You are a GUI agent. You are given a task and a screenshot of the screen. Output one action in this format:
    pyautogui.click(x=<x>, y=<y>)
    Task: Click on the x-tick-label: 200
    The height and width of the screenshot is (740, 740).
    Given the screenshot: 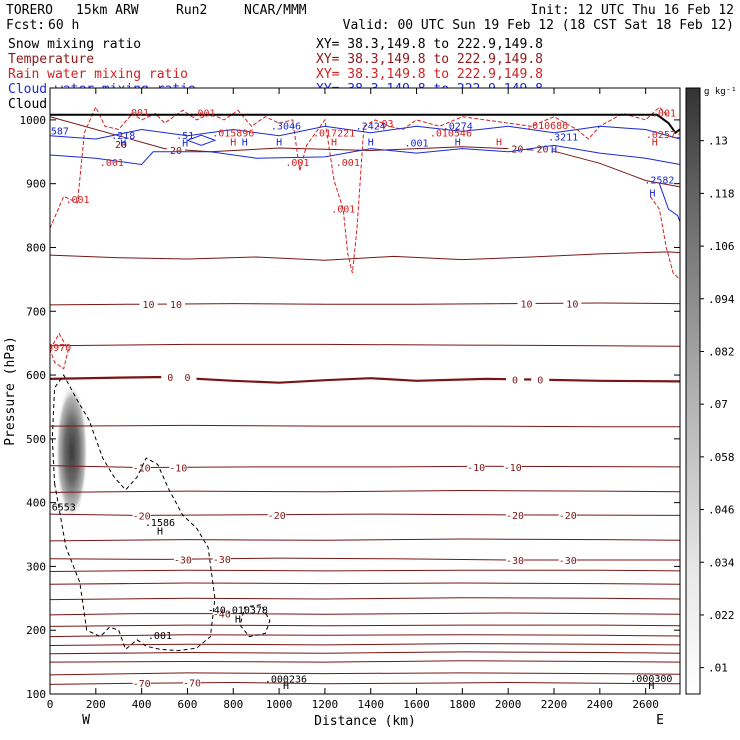 What is the action you would take?
    pyautogui.click(x=96, y=704)
    